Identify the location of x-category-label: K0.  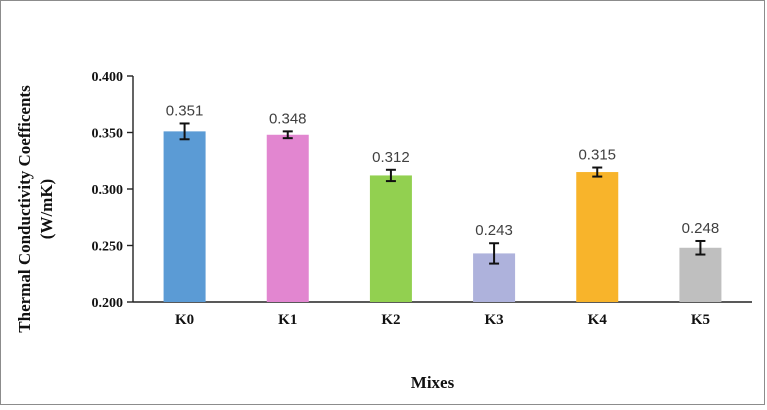
(184, 320).